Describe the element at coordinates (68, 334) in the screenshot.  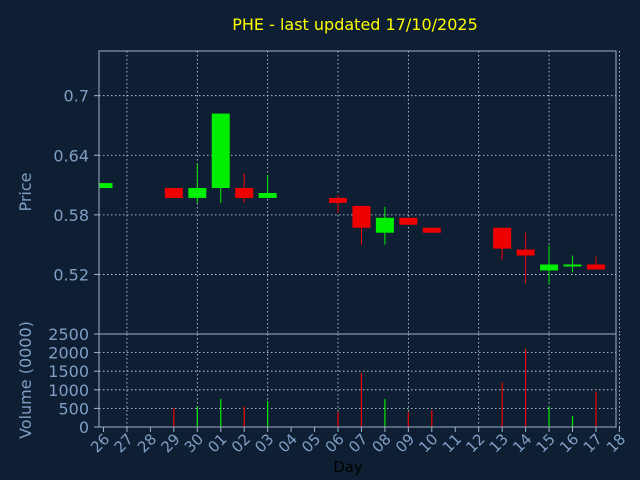
I see `volume-y-tick-label: 2500` at that location.